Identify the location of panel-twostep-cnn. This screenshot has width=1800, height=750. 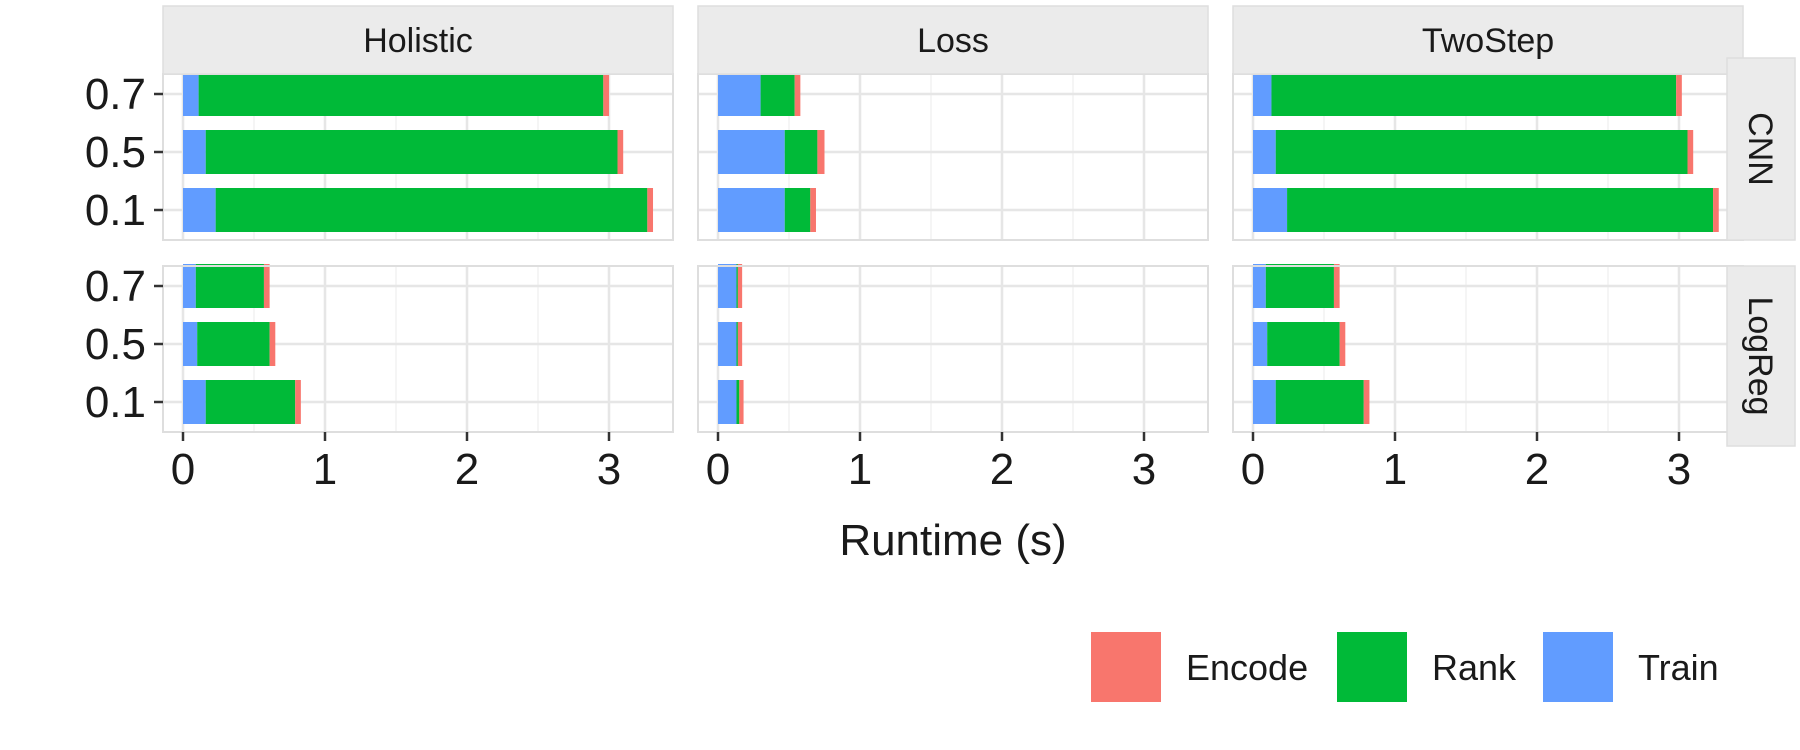
(1488, 156).